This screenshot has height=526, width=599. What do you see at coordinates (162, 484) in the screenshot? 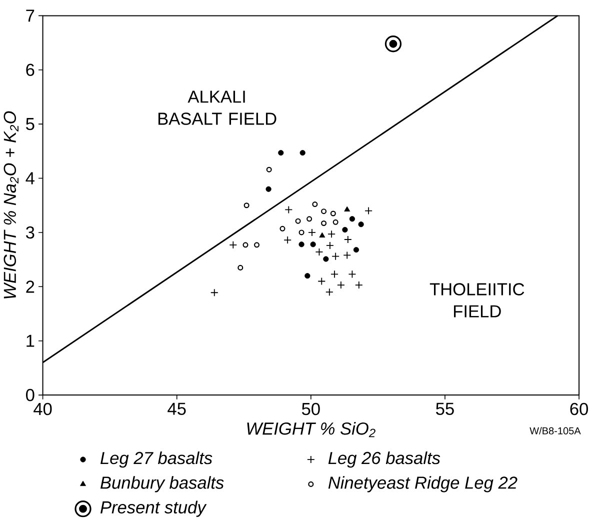
I see `legend-label: Bunbury basalts` at bounding box center [162, 484].